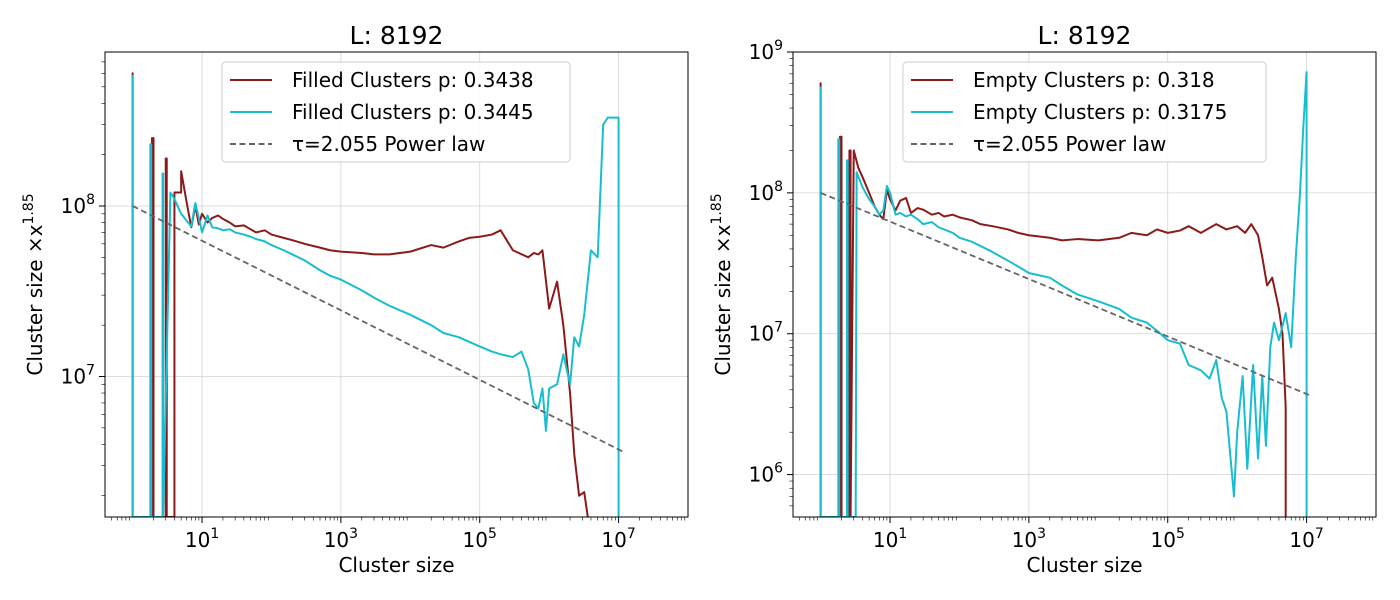 Image resolution: width=1400 pixels, height=600 pixels. I want to click on legend-label: Filled Clusters p: 0.3445, so click(413, 112).